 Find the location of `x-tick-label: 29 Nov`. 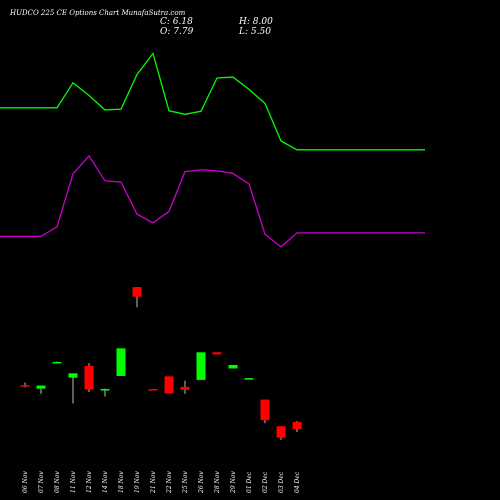

x-tick-label: 29 Nov is located at coordinates (233, 482).